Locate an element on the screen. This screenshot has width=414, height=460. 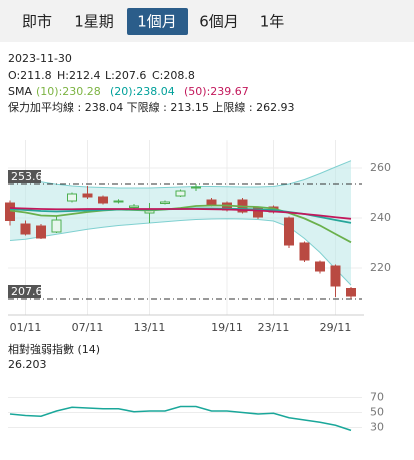
ohlc: L:207.6 is located at coordinates (125, 75).